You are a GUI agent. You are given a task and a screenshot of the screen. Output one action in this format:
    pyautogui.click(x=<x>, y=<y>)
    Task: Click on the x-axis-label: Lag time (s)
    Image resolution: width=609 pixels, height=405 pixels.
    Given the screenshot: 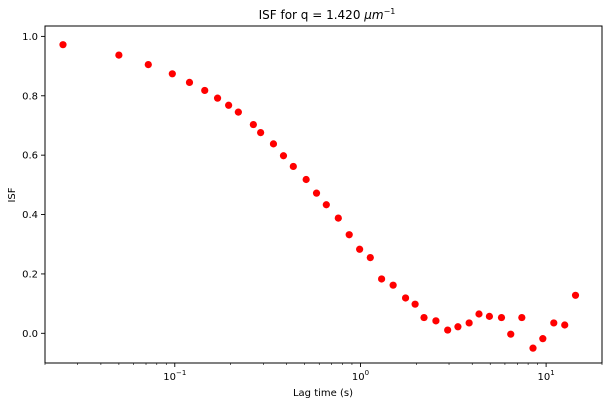 What is the action you would take?
    pyautogui.click(x=323, y=393)
    